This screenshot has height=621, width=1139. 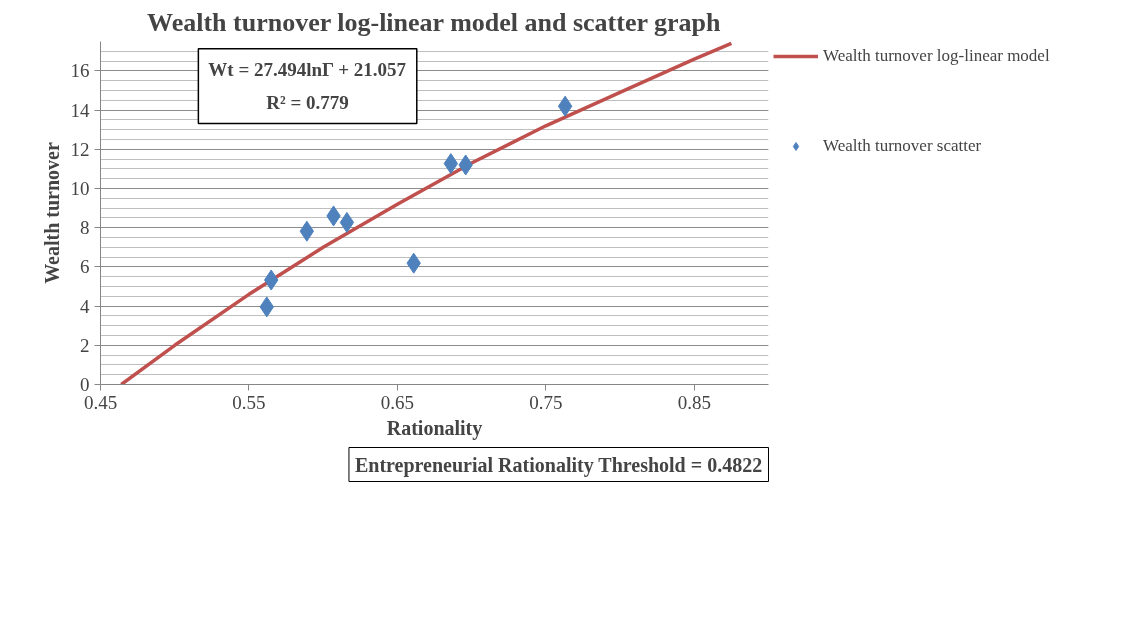 I want to click on y-tick-label: 2, so click(x=85, y=345).